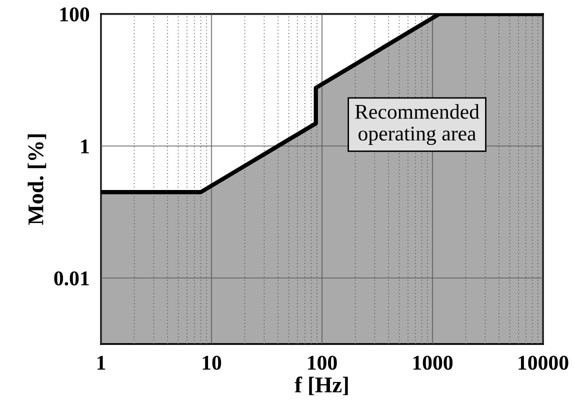 This screenshot has height=407, width=575. I want to click on x-tick-label: 100, so click(322, 363).